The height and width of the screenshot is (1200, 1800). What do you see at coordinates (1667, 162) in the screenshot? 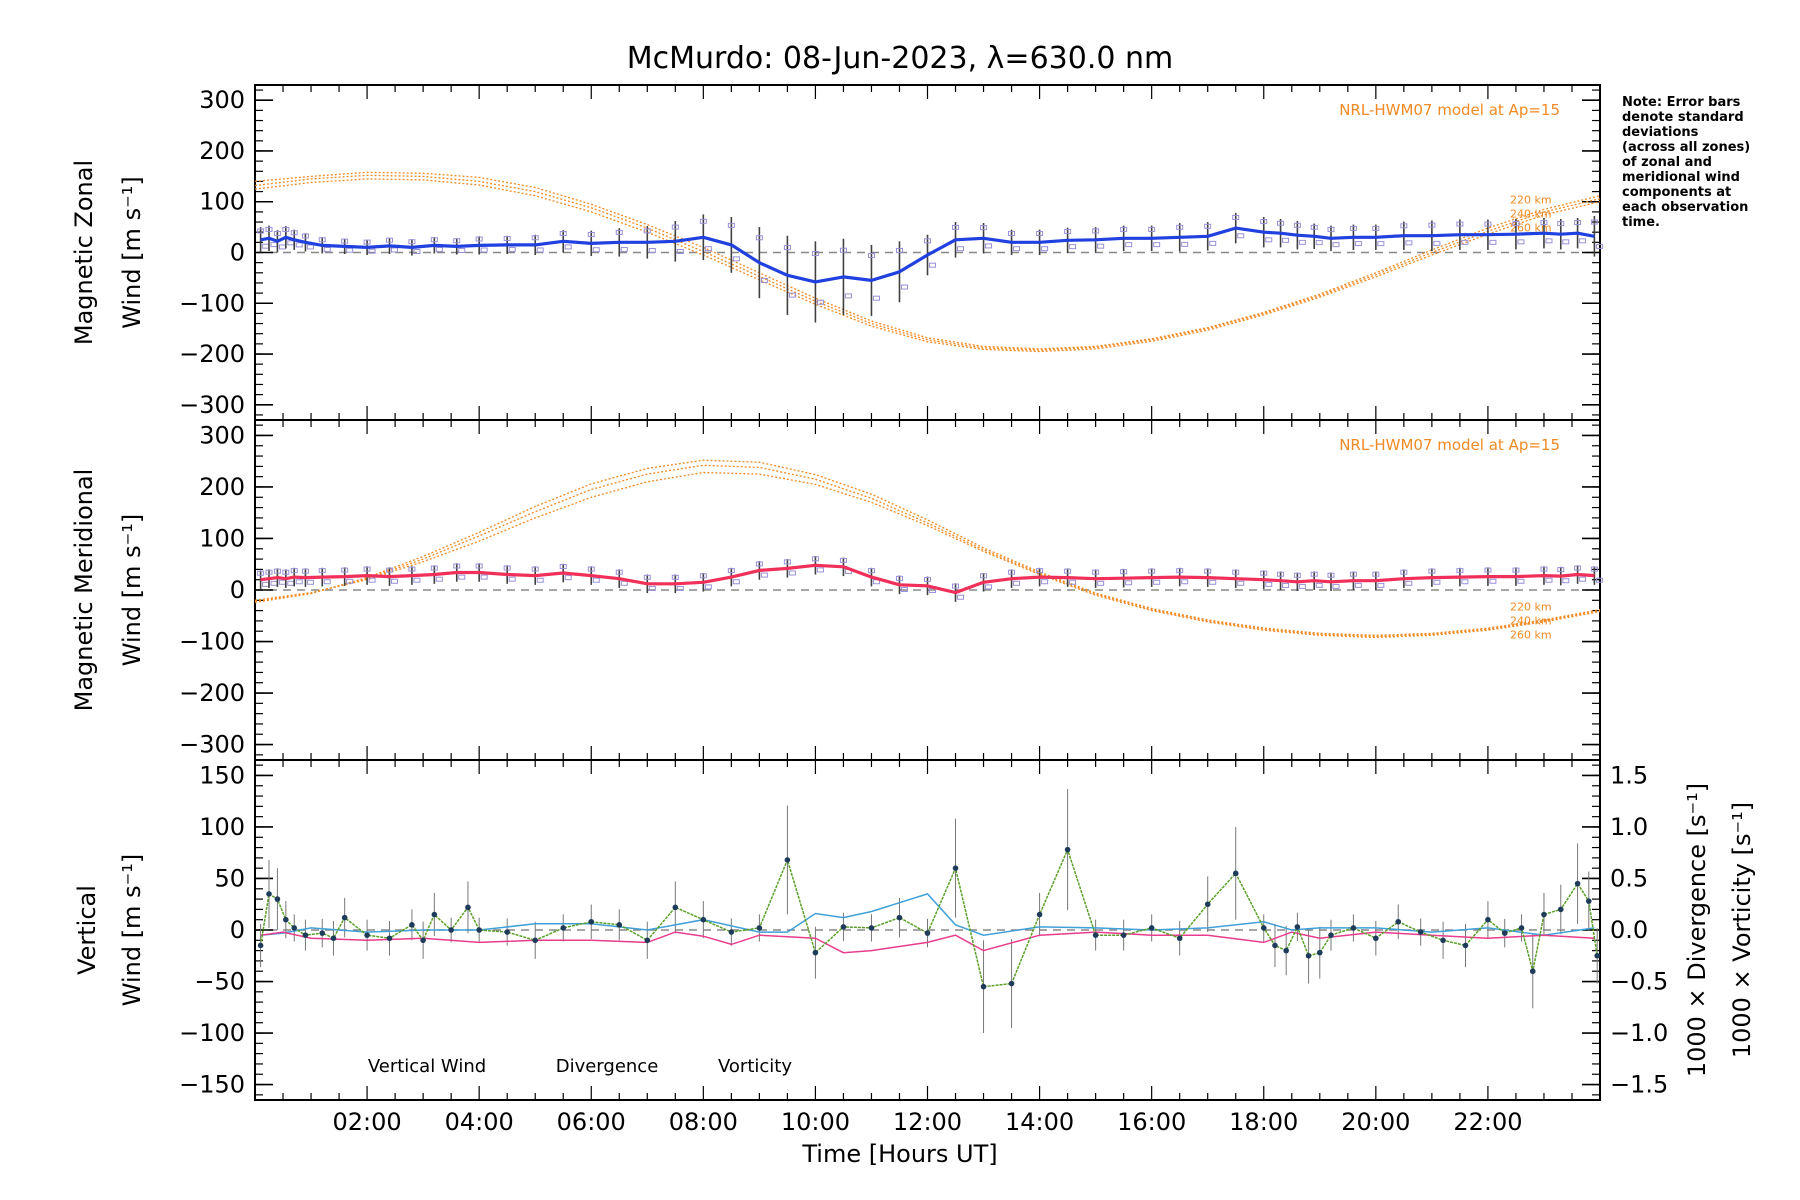
I see `note-line: of zonal and` at bounding box center [1667, 162].